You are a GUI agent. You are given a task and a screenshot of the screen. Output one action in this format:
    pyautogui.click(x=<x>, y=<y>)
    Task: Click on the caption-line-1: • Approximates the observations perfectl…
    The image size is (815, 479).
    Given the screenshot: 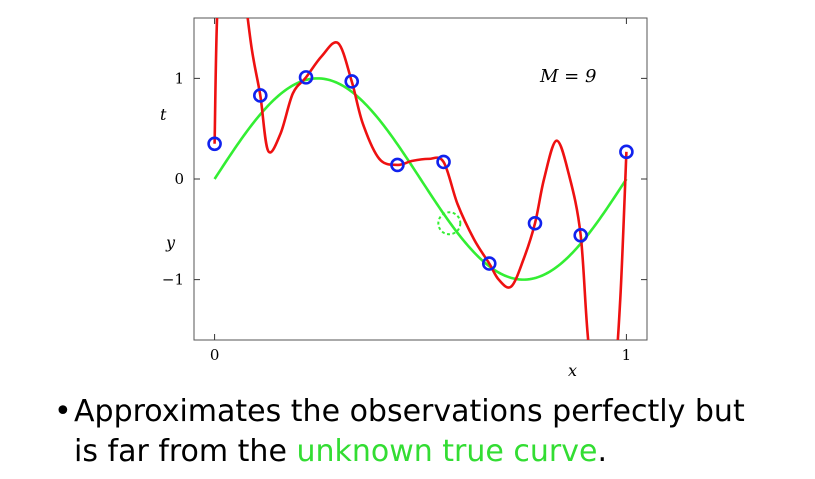 What is the action you would take?
    pyautogui.click(x=432, y=412)
    